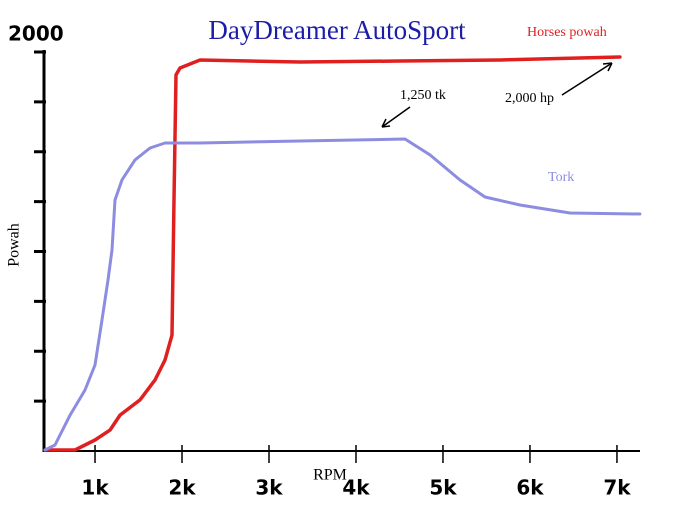 This screenshot has width=688, height=515. What do you see at coordinates (530, 488) in the screenshot?
I see `x-tick-label: 6k` at bounding box center [530, 488].